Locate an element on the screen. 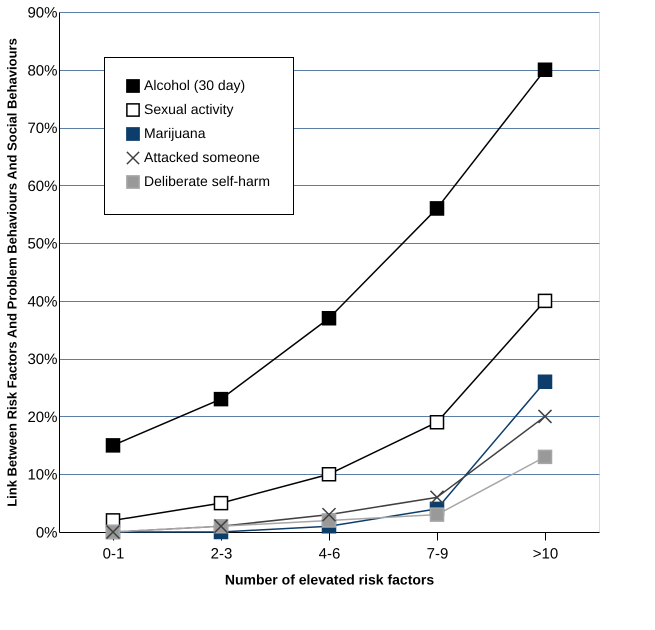  y-tick-label: 20% is located at coordinates (42, 417).